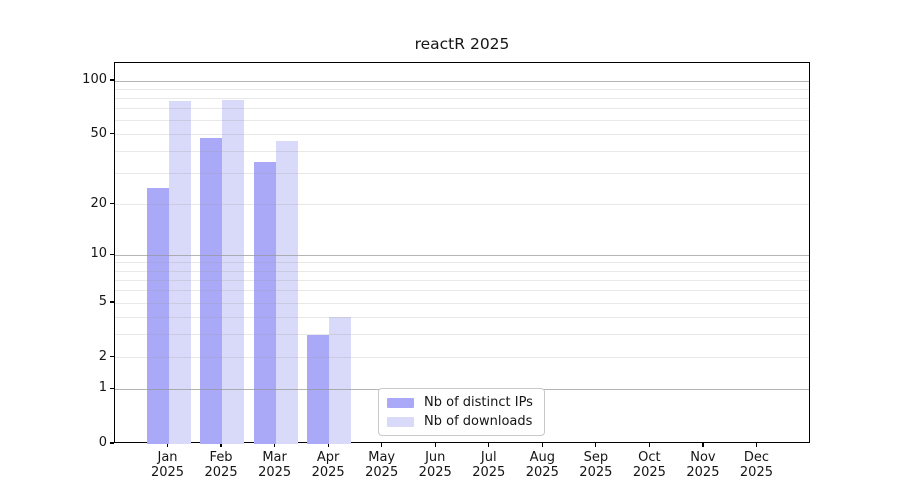  Describe the element at coordinates (462, 44) in the screenshot. I see `chart-title: reactR 2025` at that location.